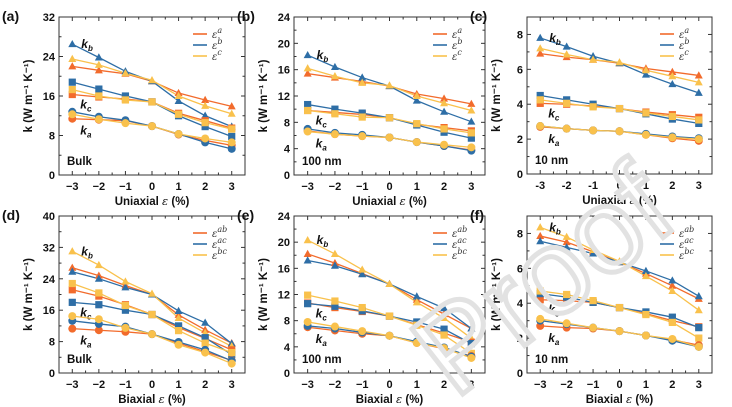 The image size is (732, 407). Describe the element at coordinates (152, 201) in the screenshot. I see `x-axis-title: Uniaxial ε (%)` at that location.